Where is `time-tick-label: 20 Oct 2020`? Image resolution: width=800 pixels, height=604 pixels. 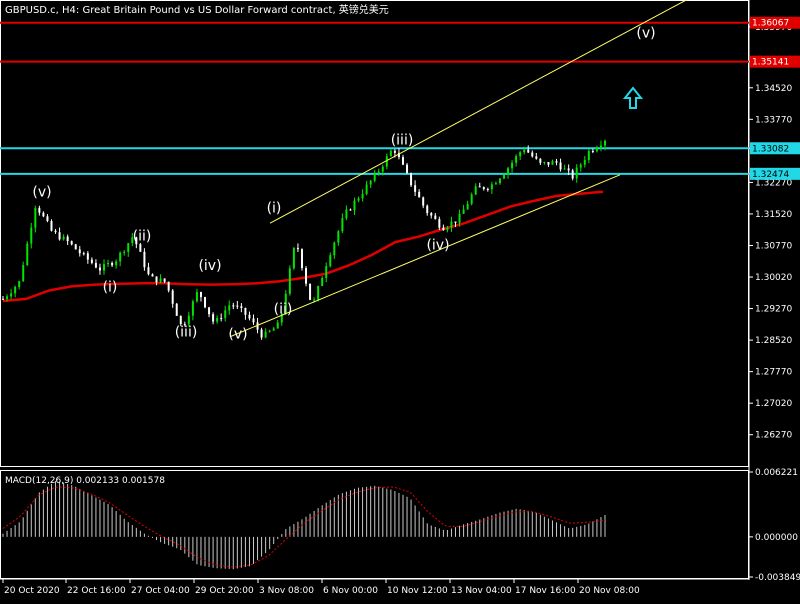 time-tick-label: 20 Oct 2020 is located at coordinates (32, 591).